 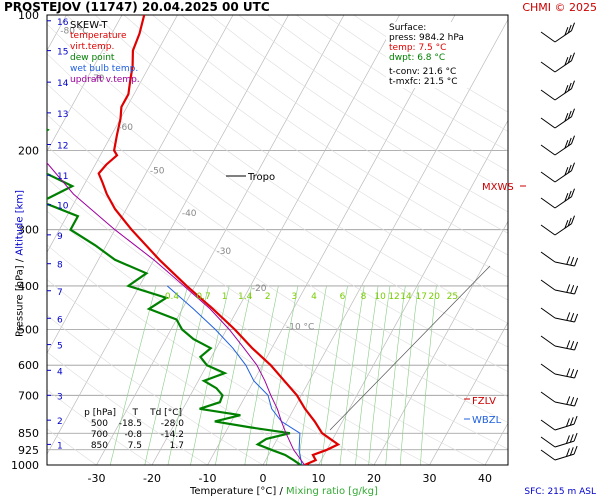 What do you see at coordinates (343, 297) in the screenshot?
I see `mixing-ratio-label: 6` at bounding box center [343, 297].